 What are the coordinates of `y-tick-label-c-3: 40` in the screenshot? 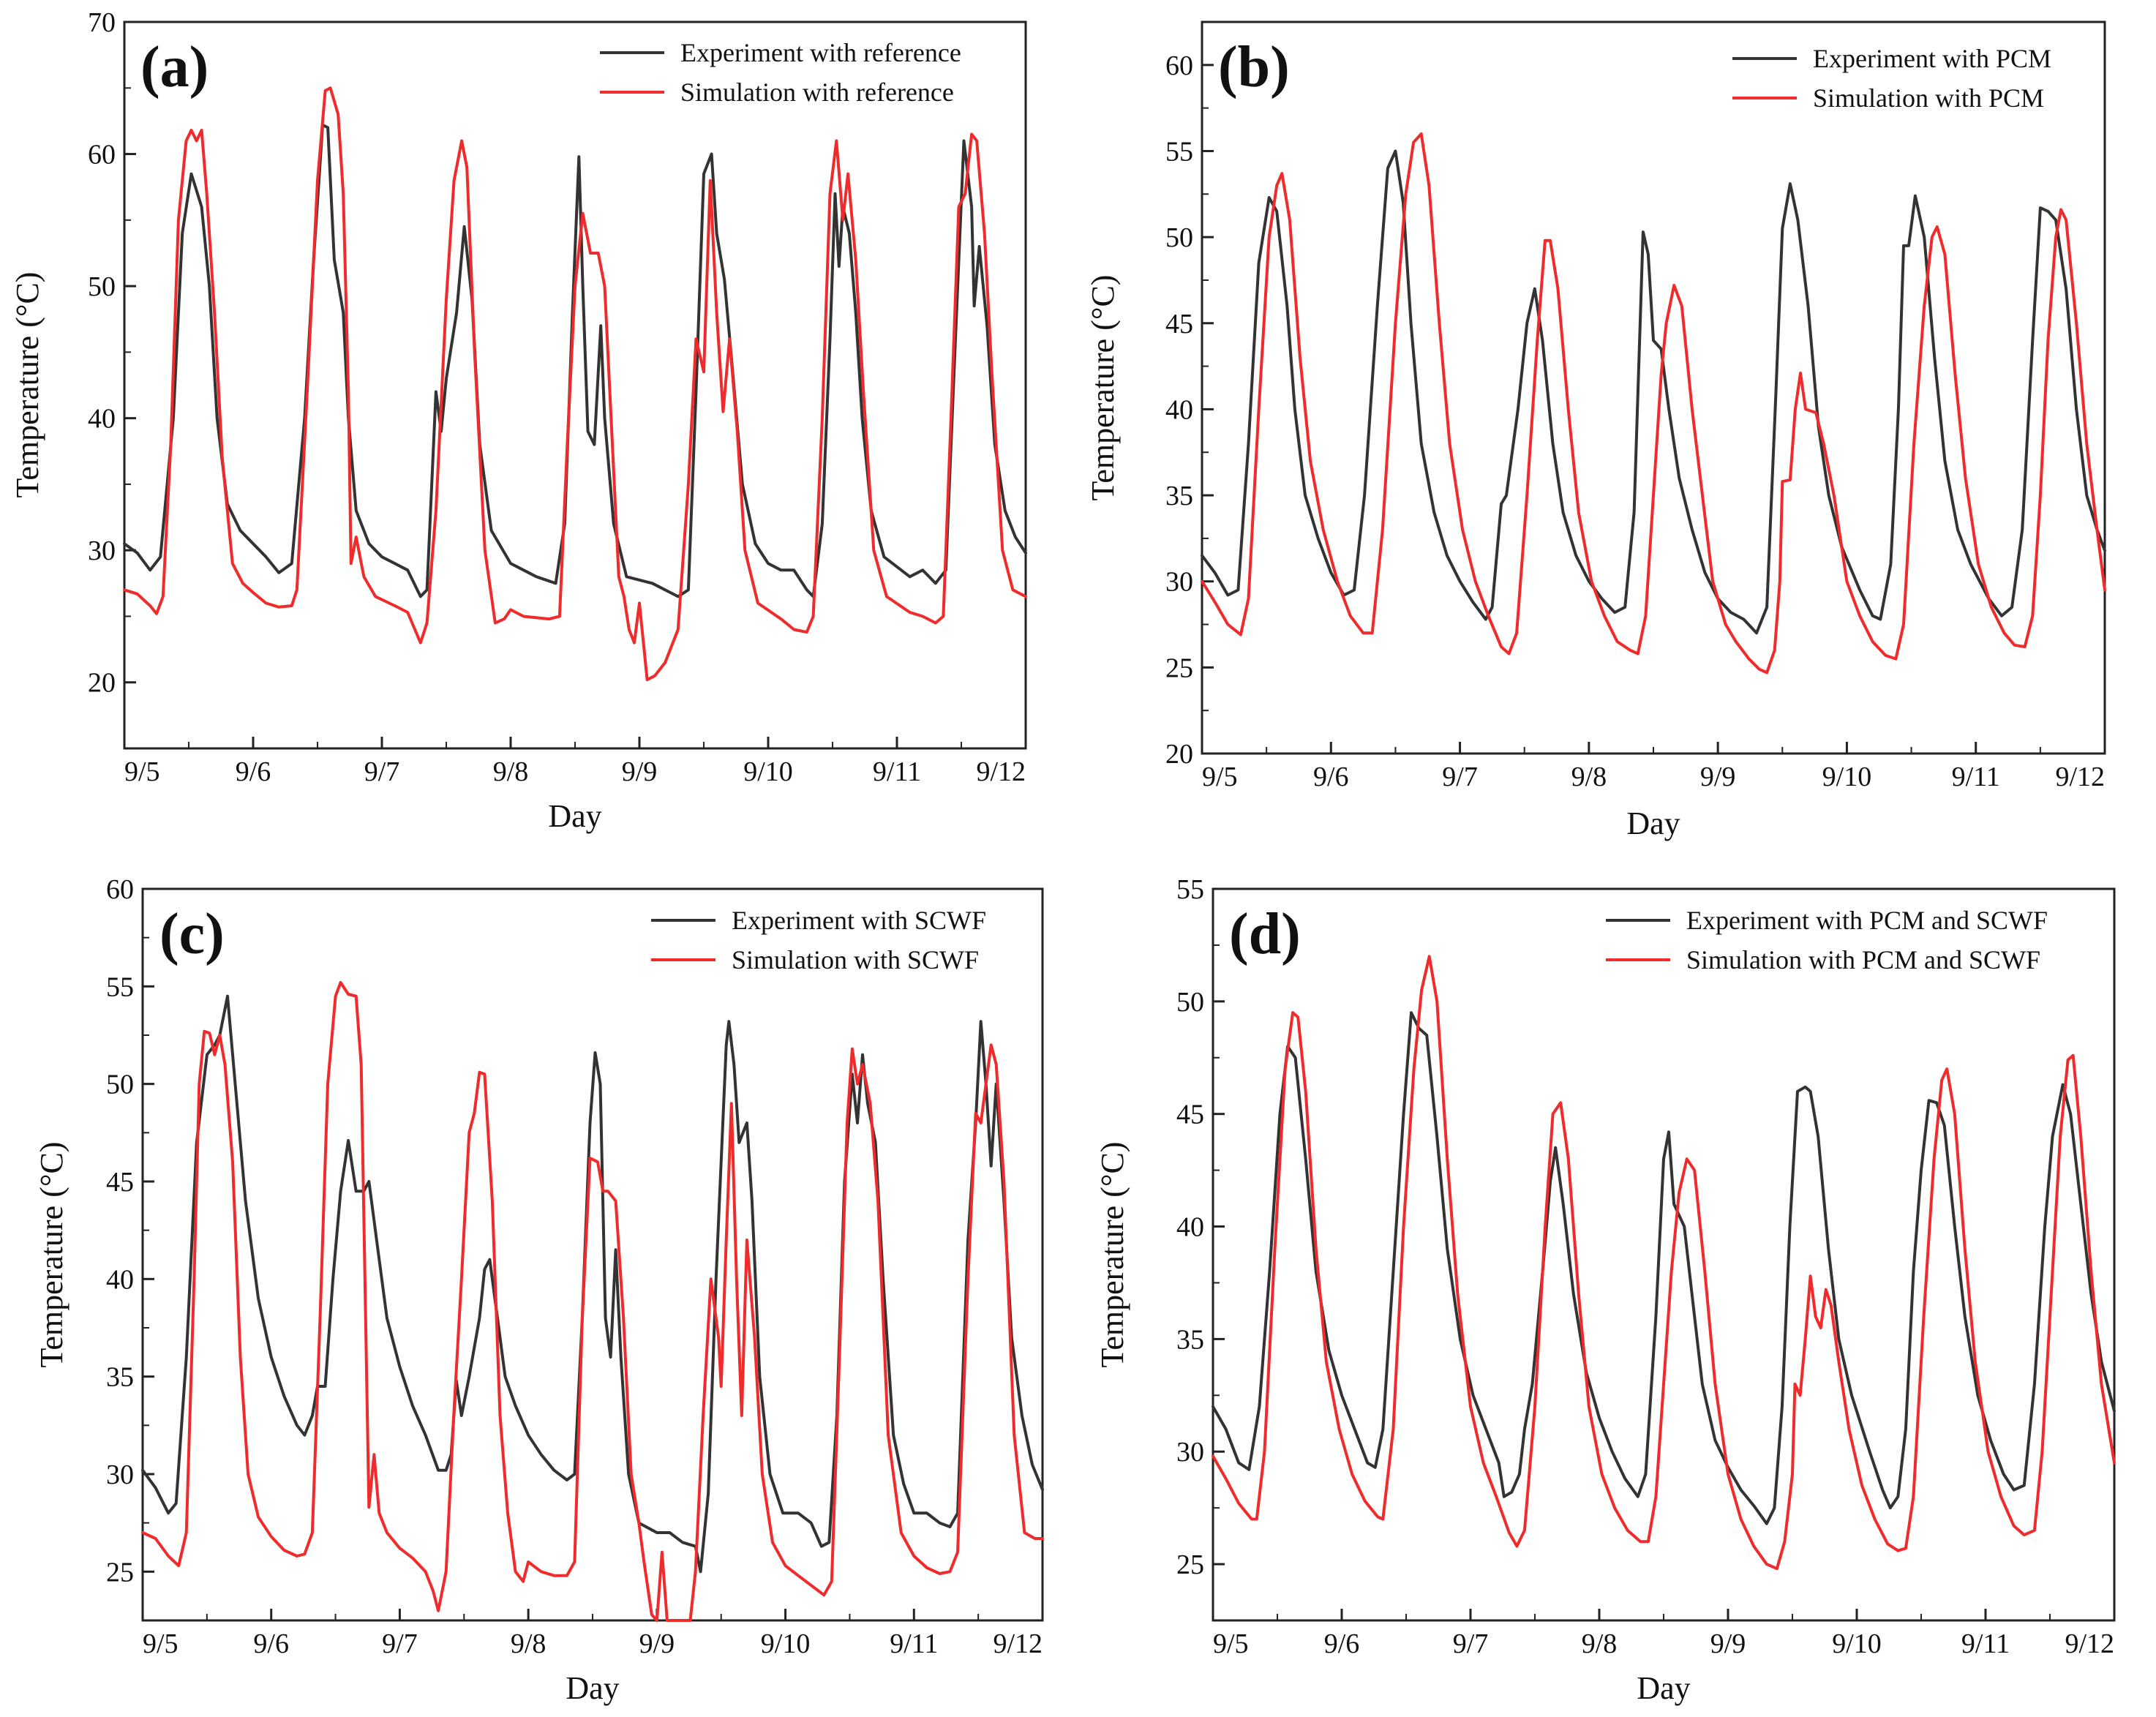 It's located at (120, 1279).